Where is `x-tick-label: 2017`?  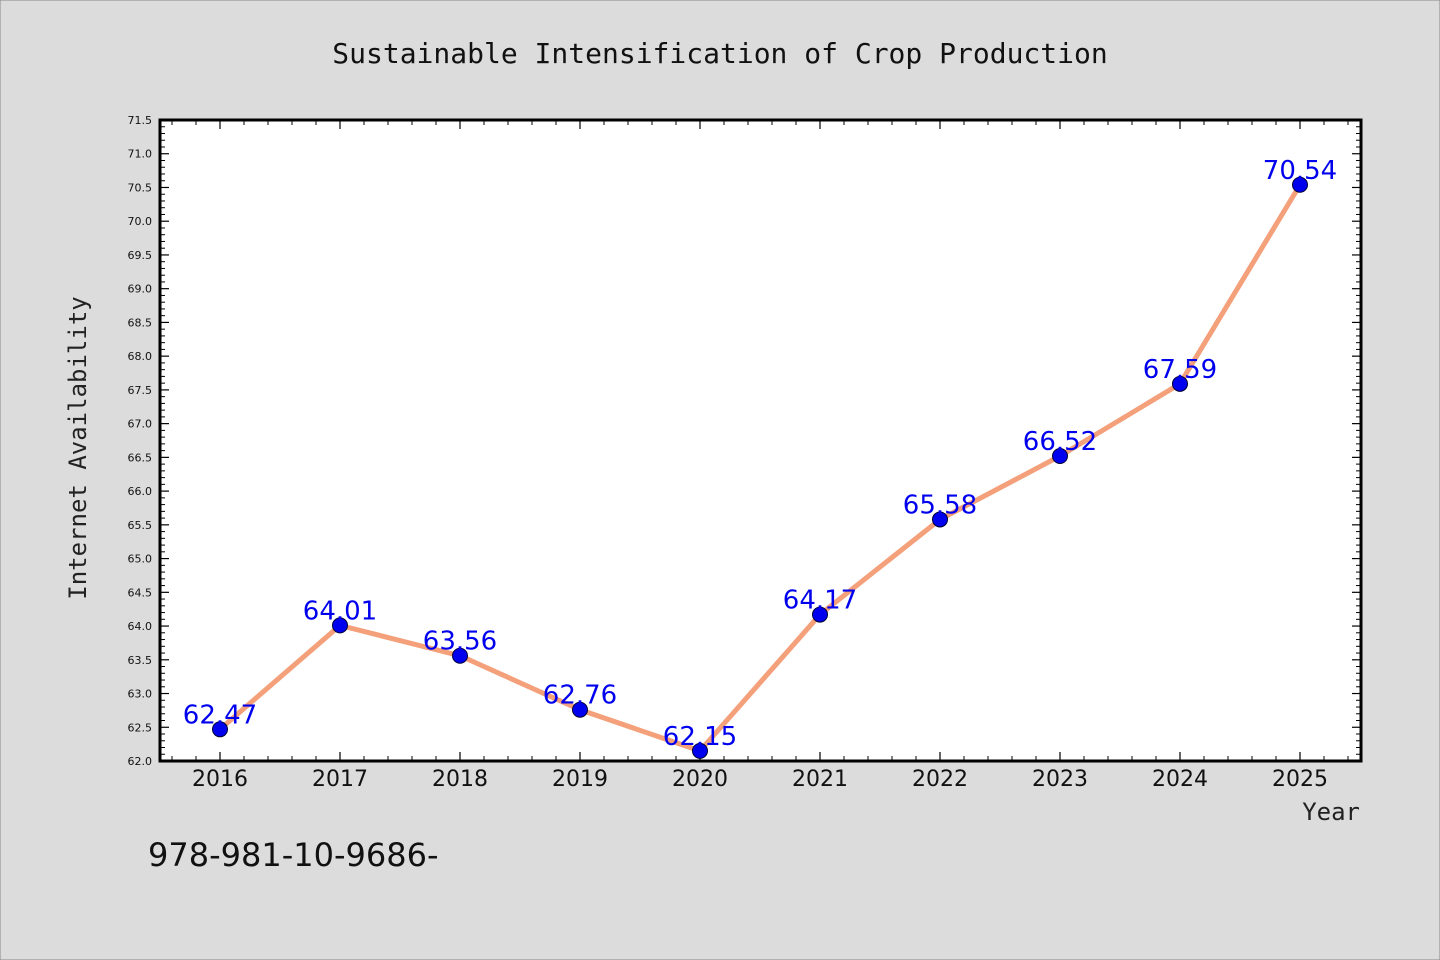
x-tick-label: 2017 is located at coordinates (340, 779).